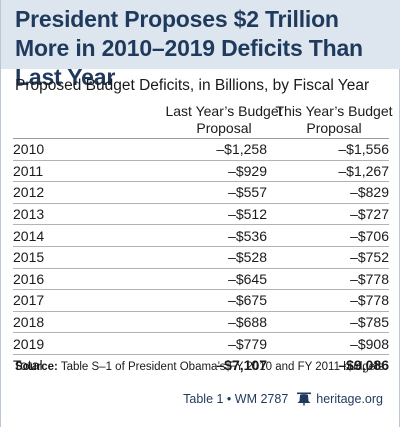 The width and height of the screenshot is (400, 427). Describe the element at coordinates (328, 214) in the screenshot. I see `this-year-value-cell: –$727` at that location.